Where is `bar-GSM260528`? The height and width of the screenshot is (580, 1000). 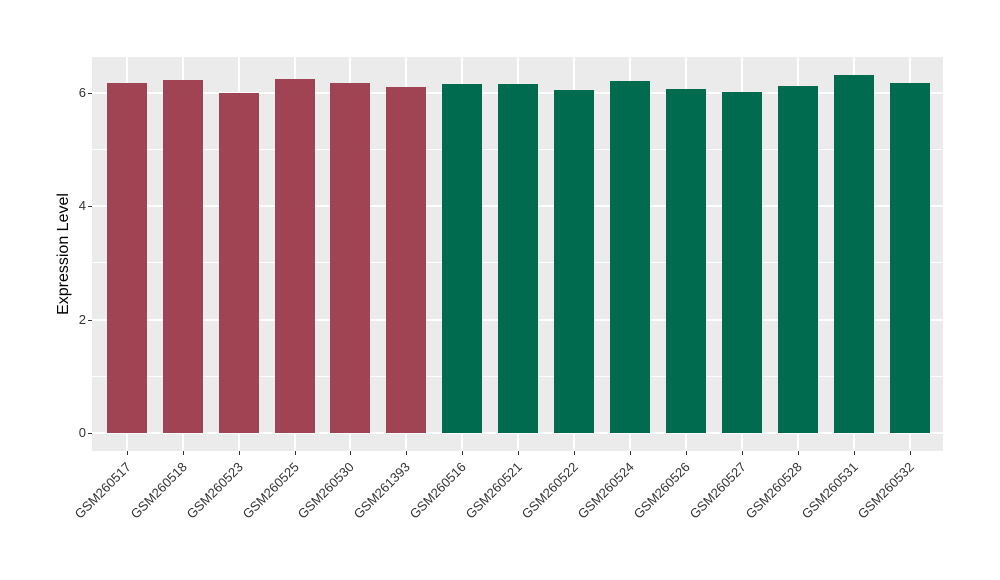
bar-GSM260528 is located at coordinates (797, 260).